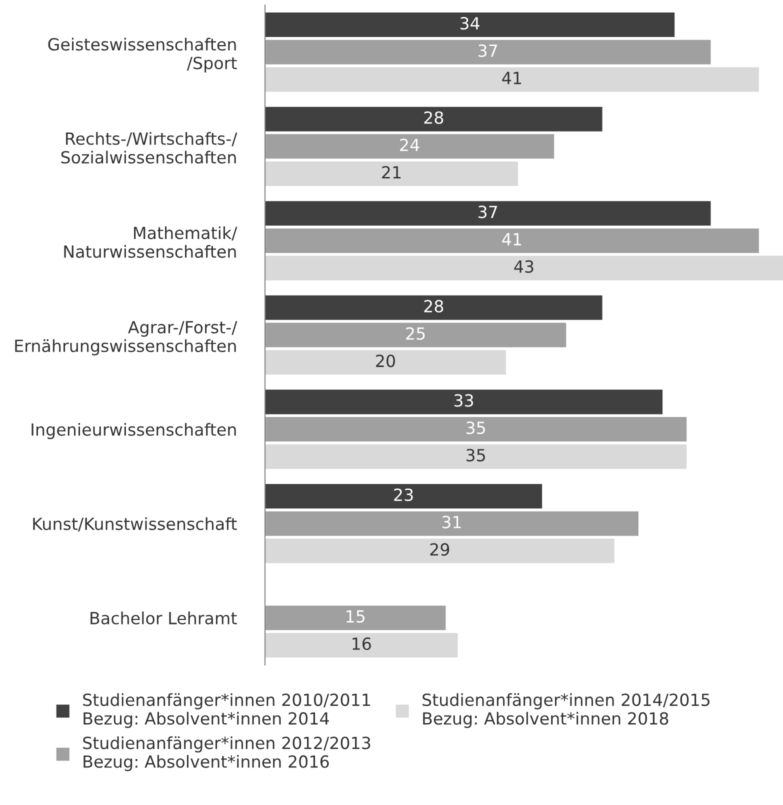 This screenshot has height=805, width=783. Describe the element at coordinates (151, 242) in the screenshot. I see `y-tick-label: Mathematik/ Naturwissenschaften` at that location.